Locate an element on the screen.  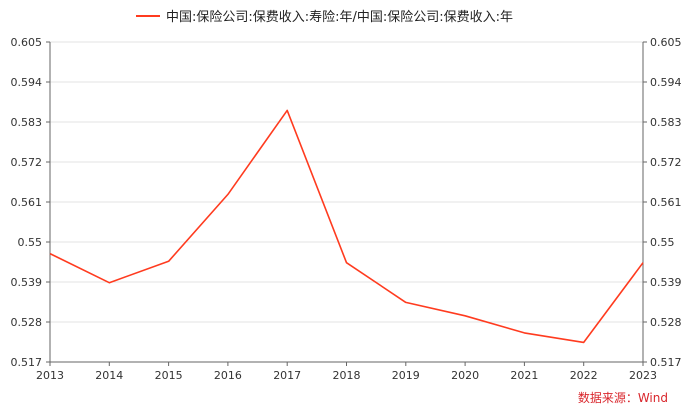
y-tick-label-left: 0.517 is located at coordinates (27, 362).